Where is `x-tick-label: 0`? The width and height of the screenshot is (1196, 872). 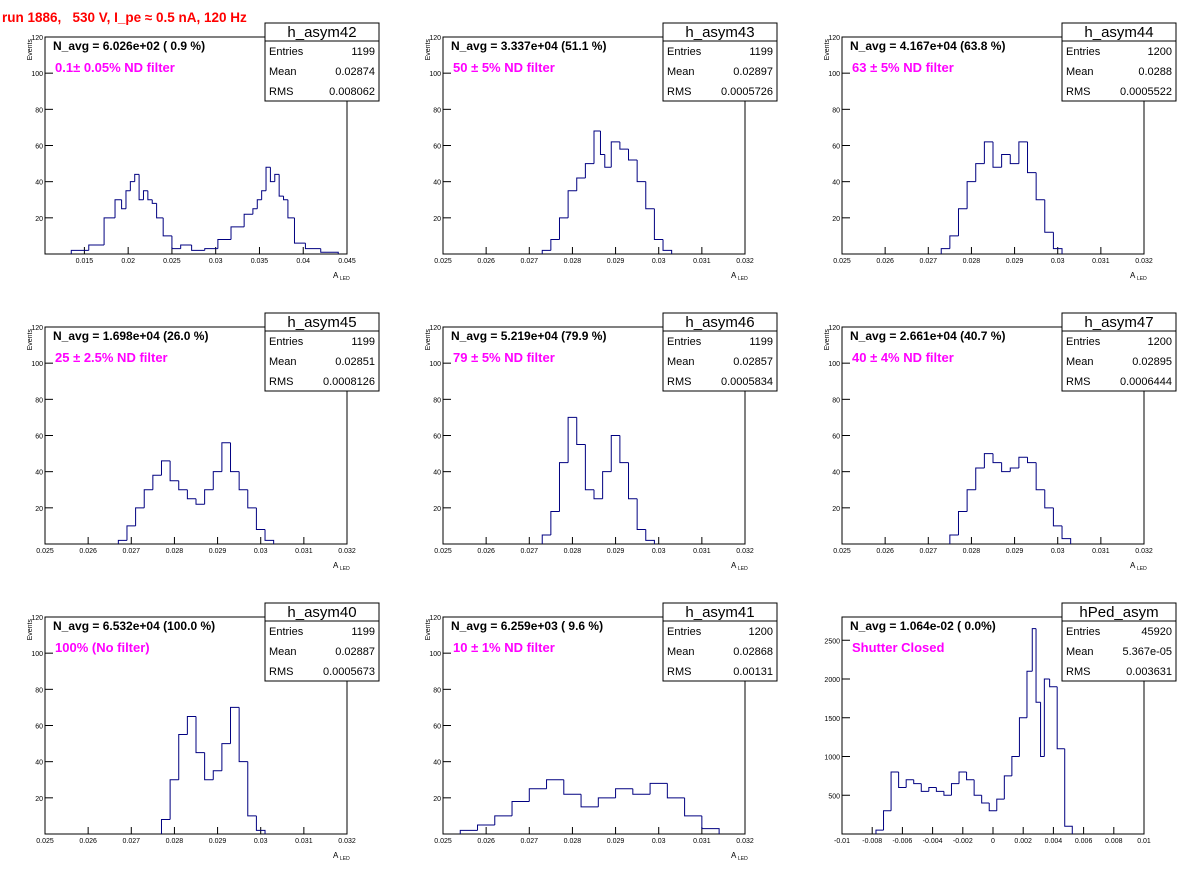 x-tick-label: 0 is located at coordinates (993, 841).